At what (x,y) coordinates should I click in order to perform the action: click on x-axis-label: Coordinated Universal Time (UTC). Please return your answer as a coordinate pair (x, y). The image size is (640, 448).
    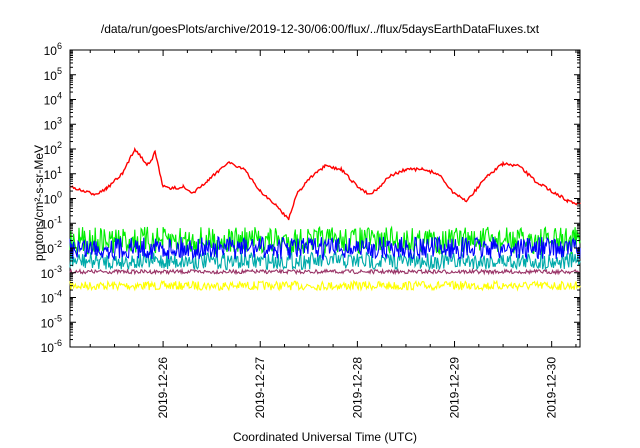
    Looking at the image, I should click on (325, 437).